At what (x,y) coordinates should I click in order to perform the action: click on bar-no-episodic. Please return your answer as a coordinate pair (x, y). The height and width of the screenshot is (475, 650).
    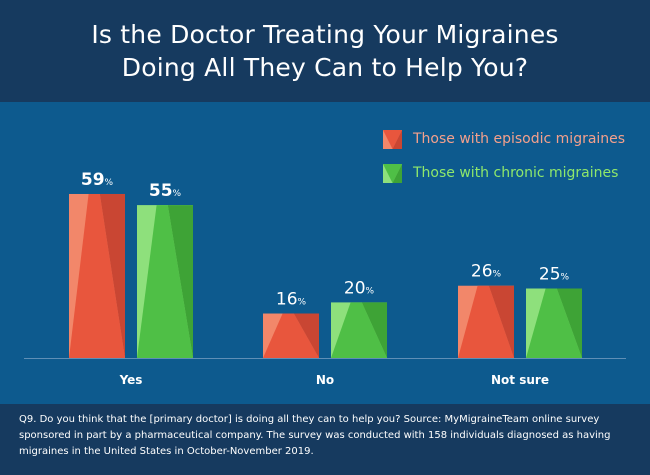
    Looking at the image, I should click on (291, 335).